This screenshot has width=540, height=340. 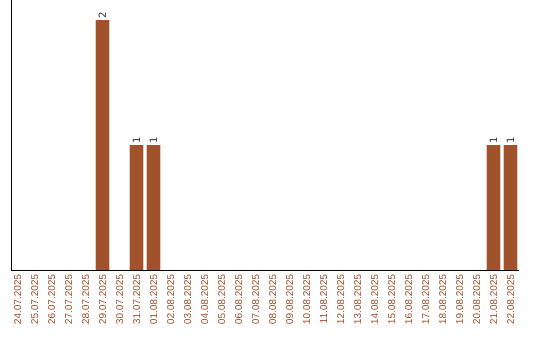 What do you see at coordinates (137, 299) in the screenshot?
I see `x-tick-label: 31.07.2025` at bounding box center [137, 299].